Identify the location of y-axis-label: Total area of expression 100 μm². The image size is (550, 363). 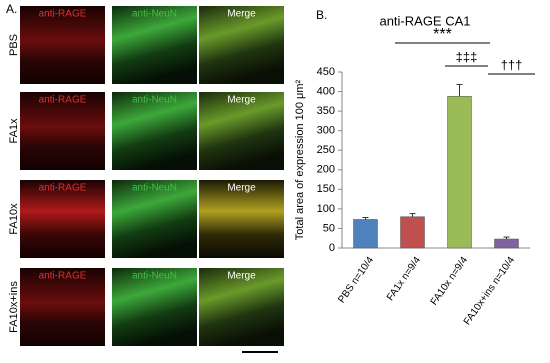
(300, 159).